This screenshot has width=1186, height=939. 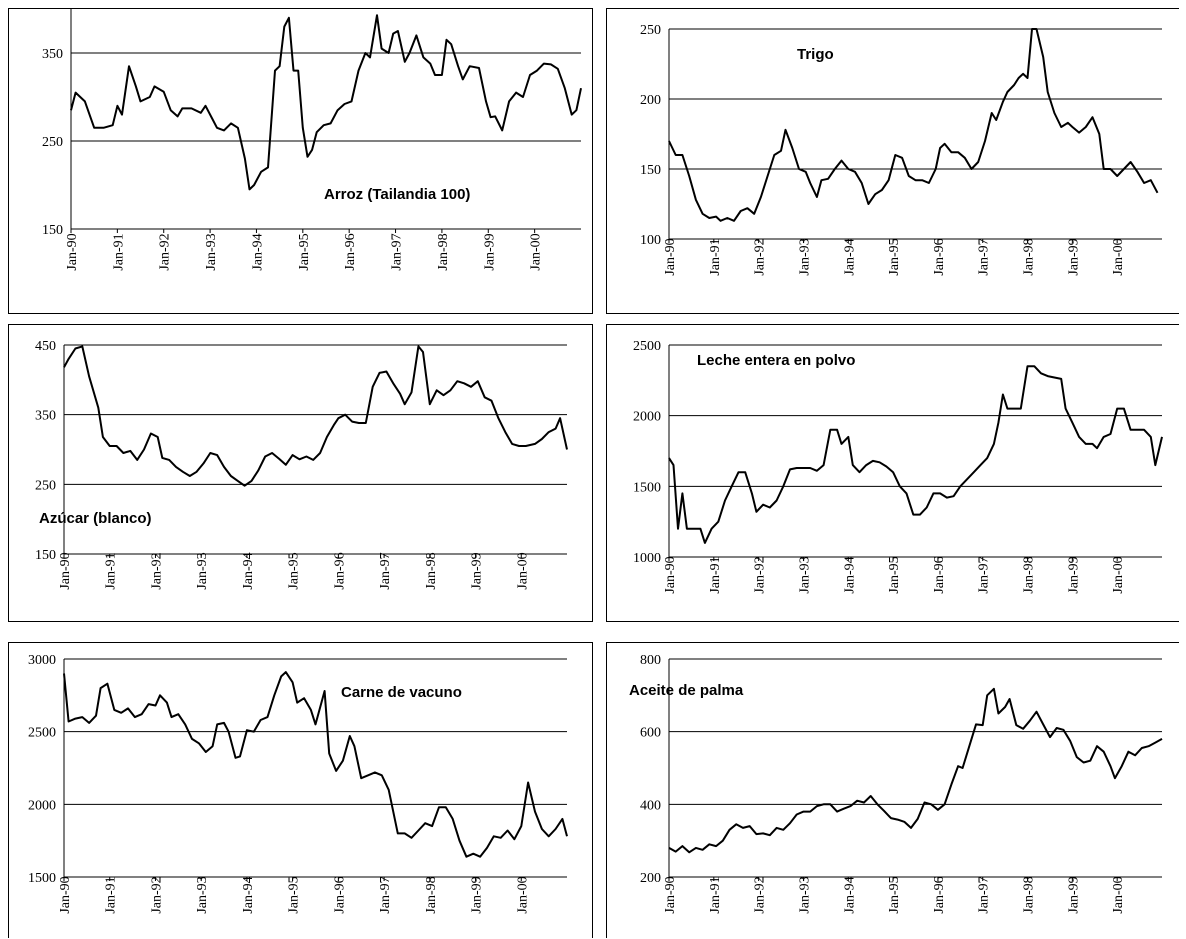 What do you see at coordinates (45, 416) in the screenshot?
I see `y-tick-label: 350` at bounding box center [45, 416].